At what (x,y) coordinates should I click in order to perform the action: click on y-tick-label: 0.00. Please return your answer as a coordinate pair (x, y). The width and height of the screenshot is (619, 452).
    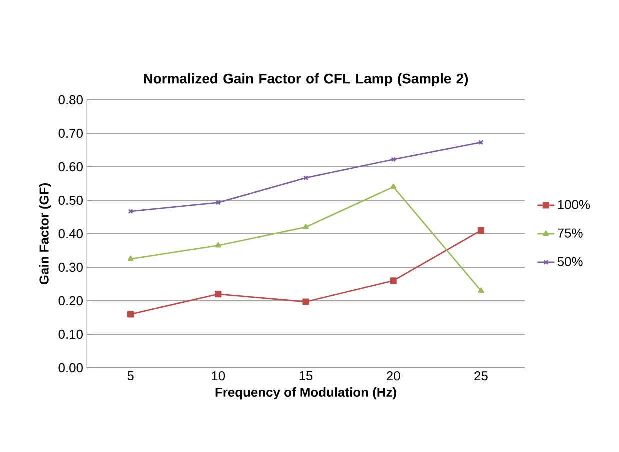
    Looking at the image, I should click on (70, 368).